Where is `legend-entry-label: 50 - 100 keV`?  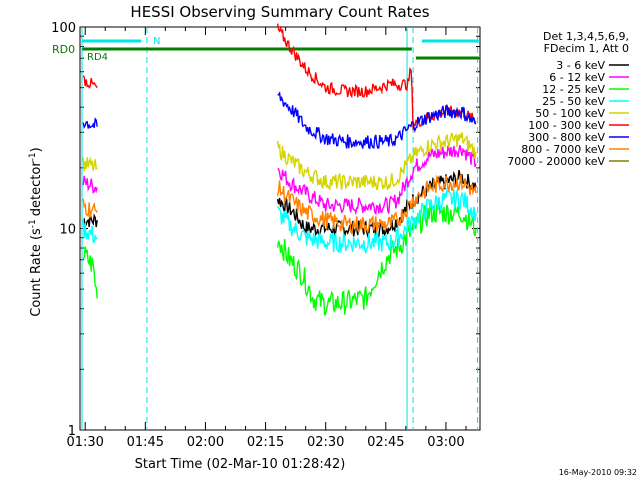 legend-entry-label: 50 - 100 keV is located at coordinates (570, 113).